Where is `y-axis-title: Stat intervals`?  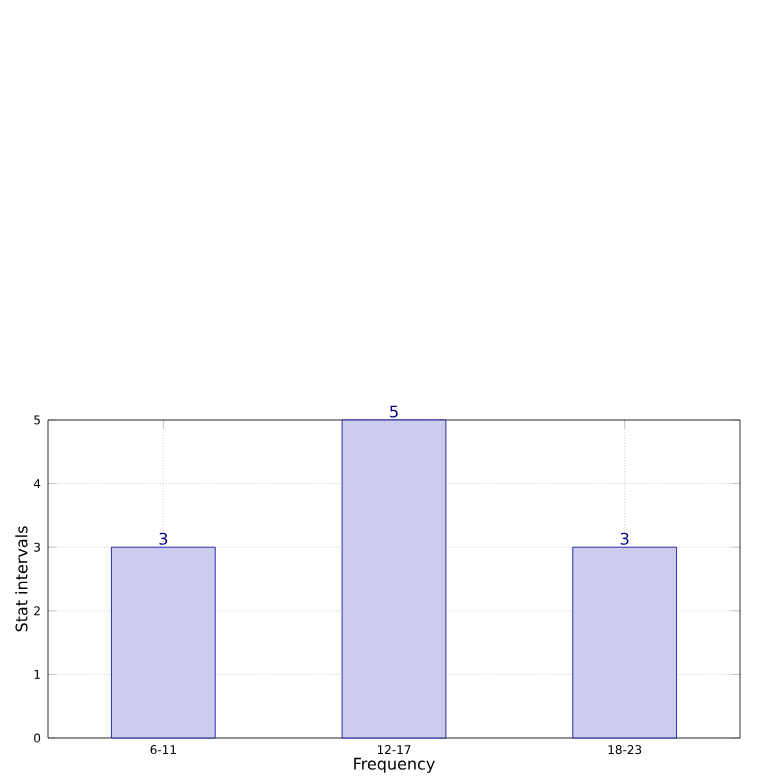 y-axis-title: Stat intervals is located at coordinates (21, 579).